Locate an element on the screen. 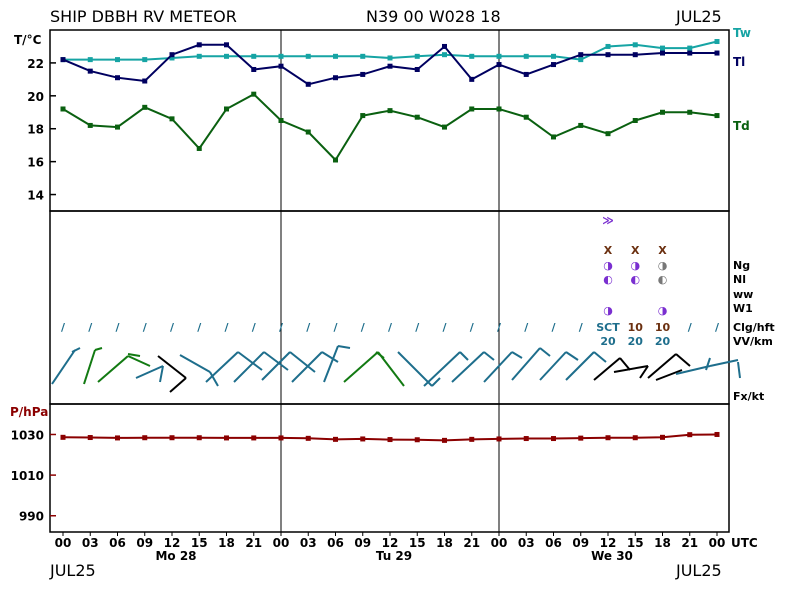 Image resolution: width=800 pixels, height=600 pixels. pressure-axis-label: P/hPa is located at coordinates (29, 412).